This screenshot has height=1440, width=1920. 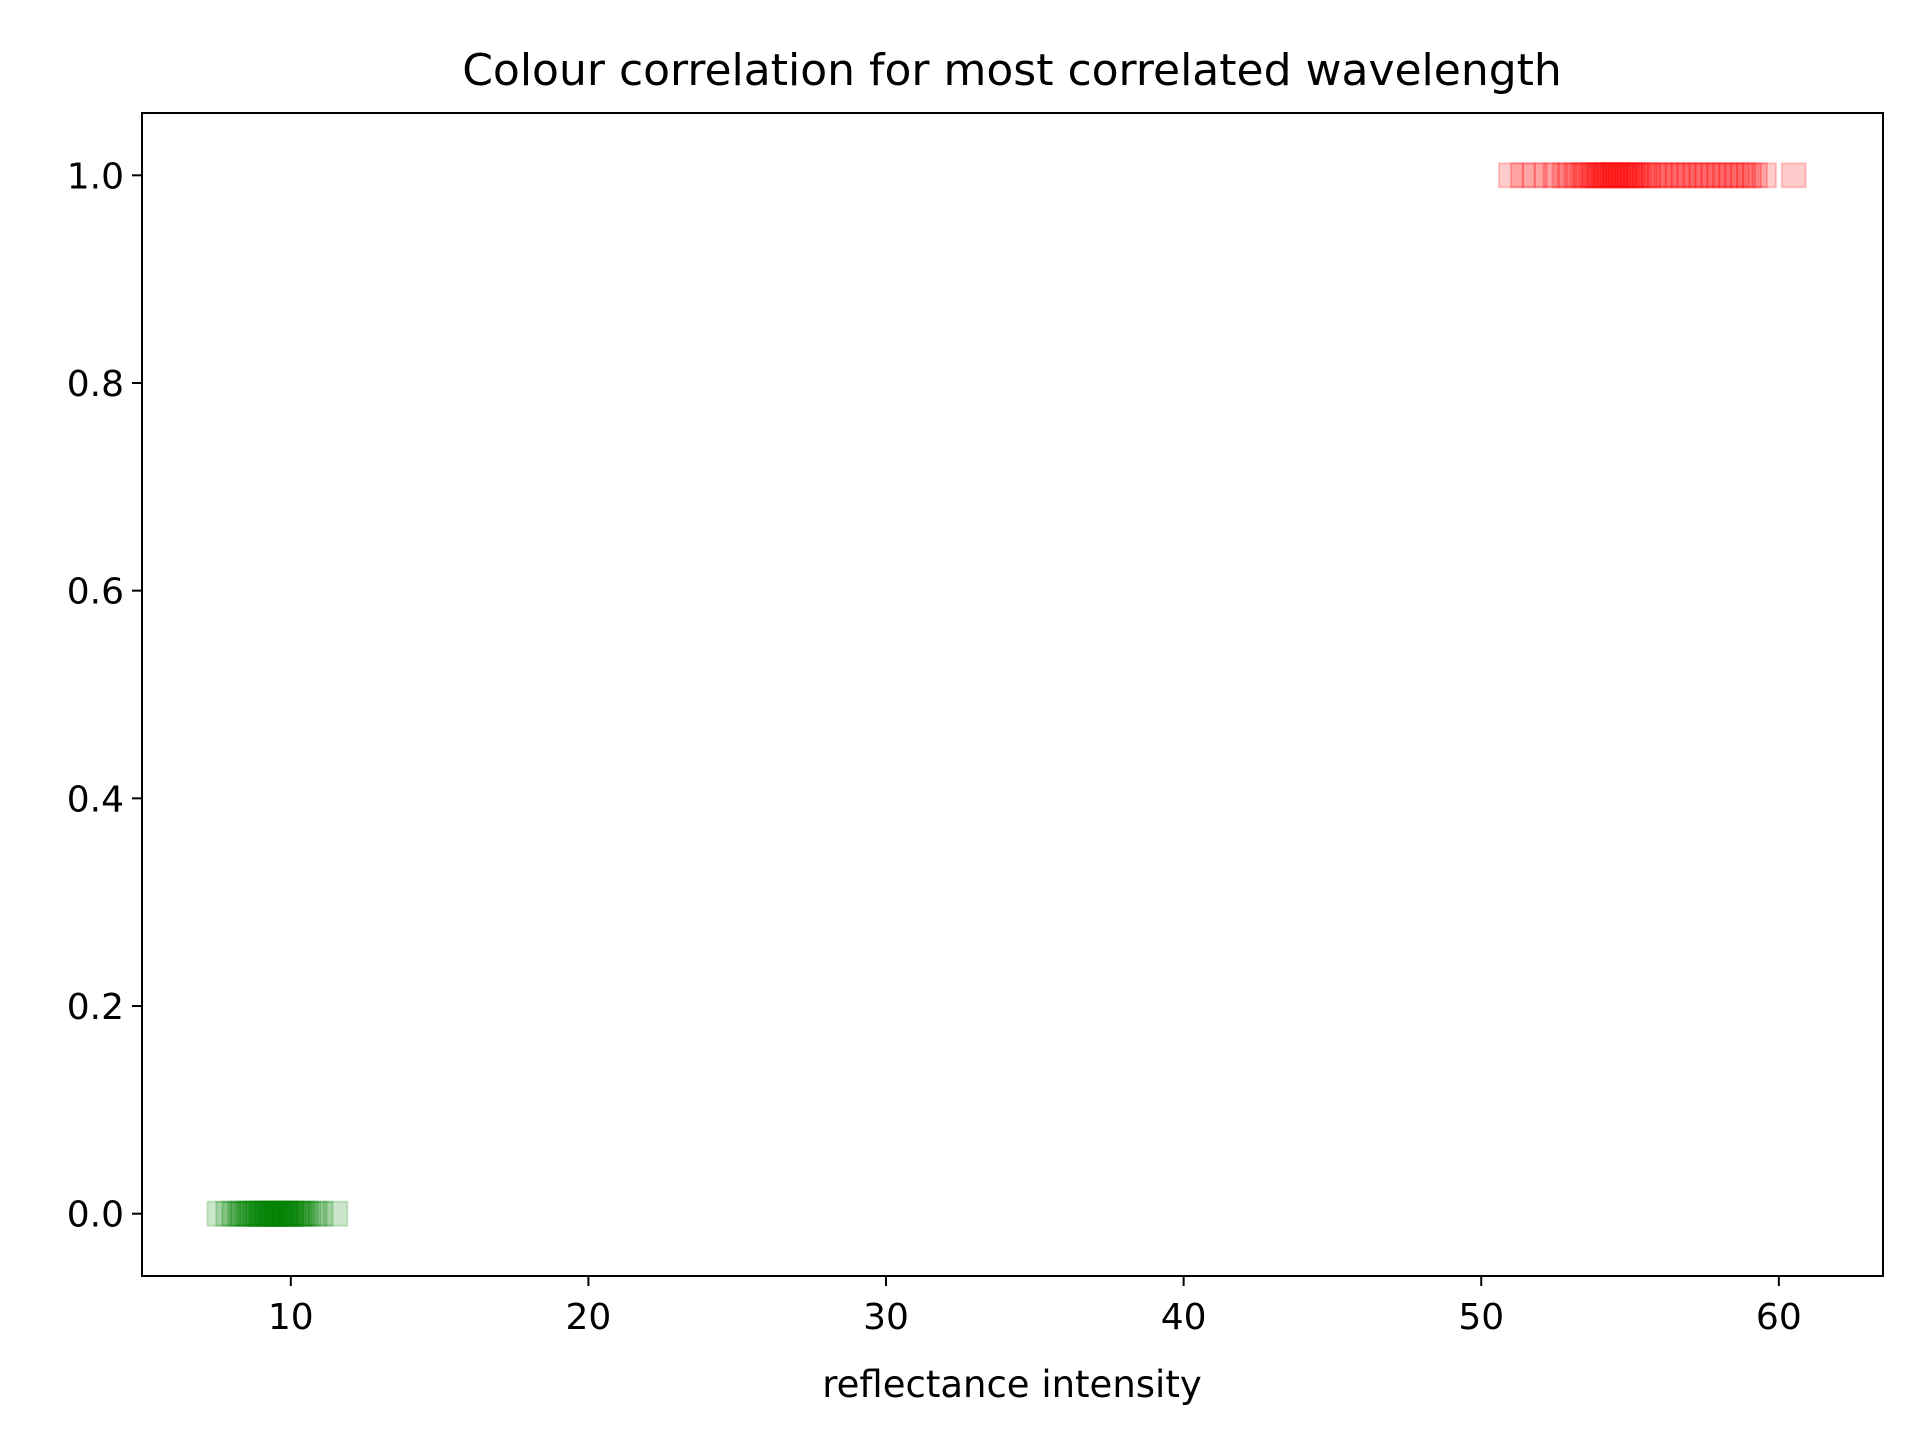 What do you see at coordinates (589, 1317) in the screenshot?
I see `x-tick-label: 20` at bounding box center [589, 1317].